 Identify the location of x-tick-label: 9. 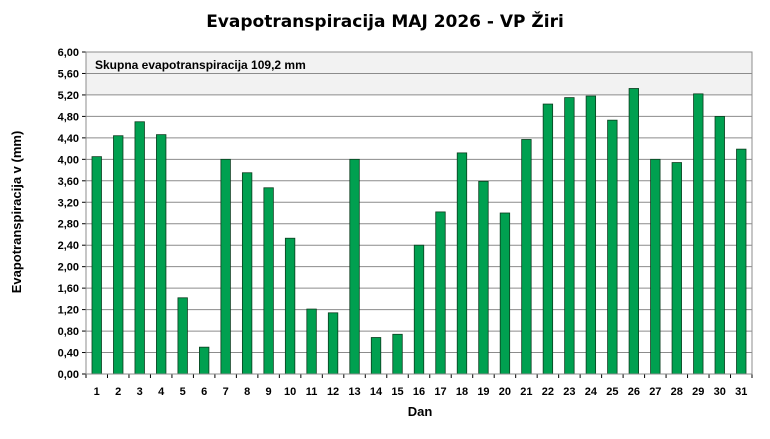
(269, 392).